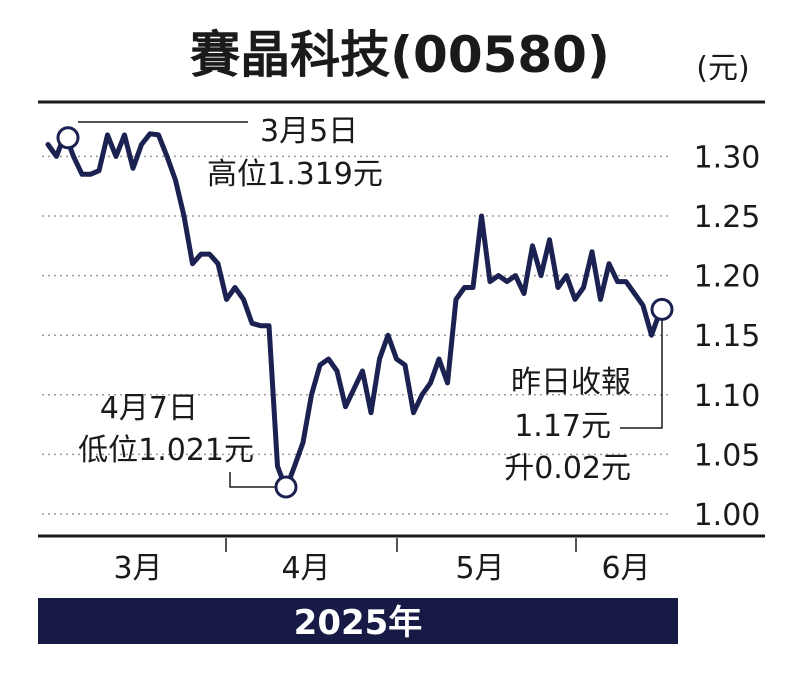 This screenshot has height=675, width=800. What do you see at coordinates (562, 426) in the screenshot?
I see `close-value-label: 1.17元` at bounding box center [562, 426].